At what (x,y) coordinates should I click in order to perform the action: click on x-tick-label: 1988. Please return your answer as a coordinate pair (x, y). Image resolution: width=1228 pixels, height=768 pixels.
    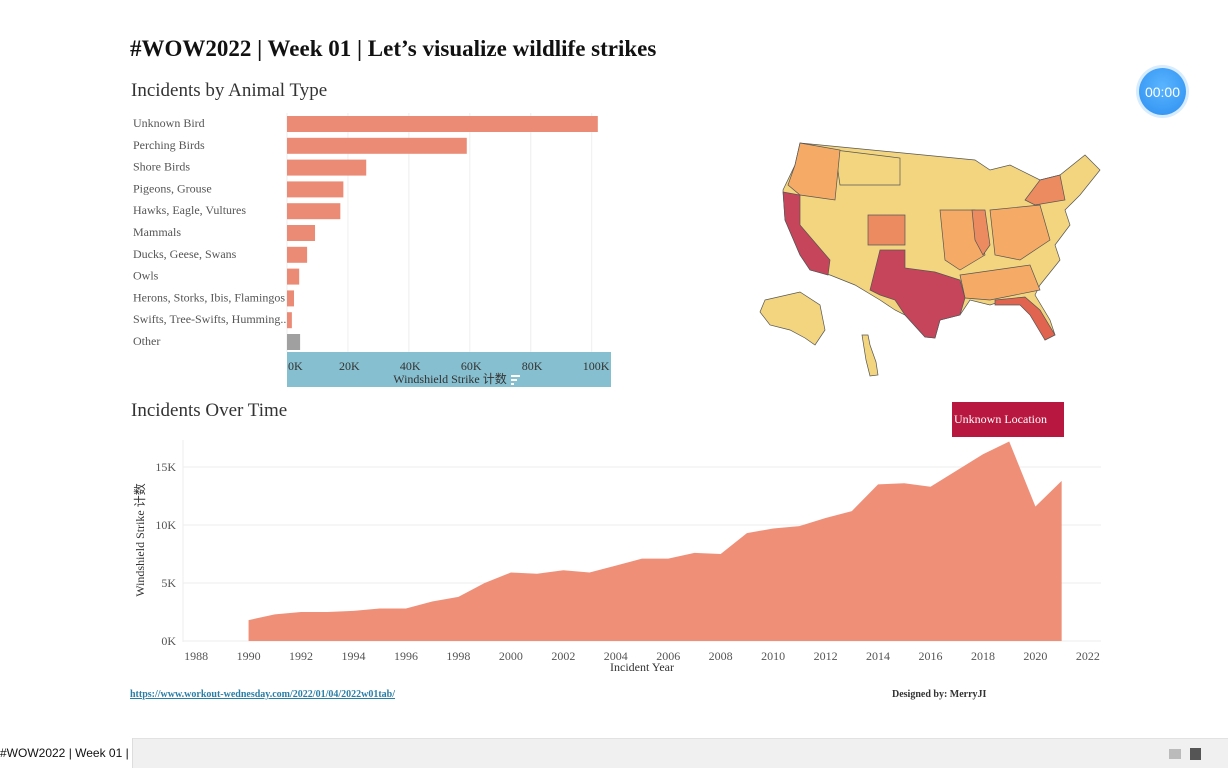
    Looking at the image, I should click on (196, 656).